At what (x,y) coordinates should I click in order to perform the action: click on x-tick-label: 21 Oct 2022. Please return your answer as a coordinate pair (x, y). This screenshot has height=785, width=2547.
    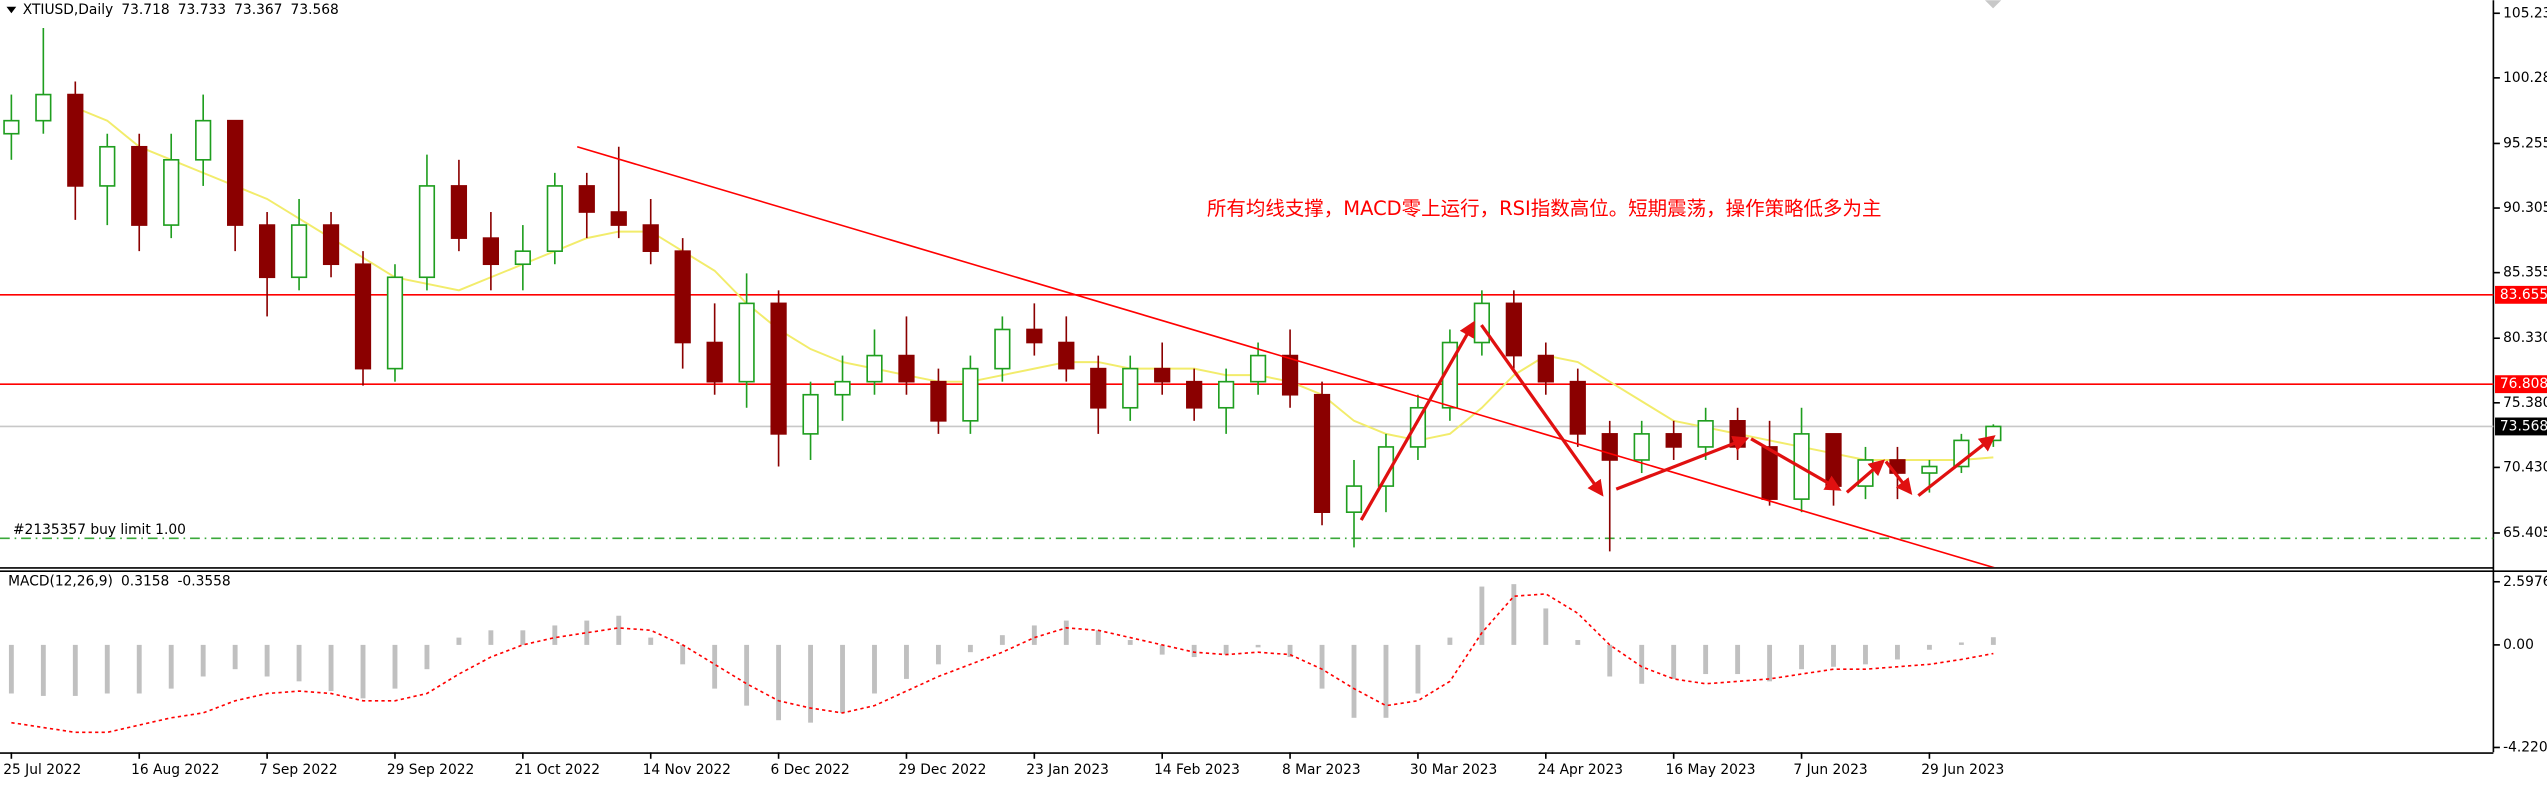
    Looking at the image, I should click on (557, 770).